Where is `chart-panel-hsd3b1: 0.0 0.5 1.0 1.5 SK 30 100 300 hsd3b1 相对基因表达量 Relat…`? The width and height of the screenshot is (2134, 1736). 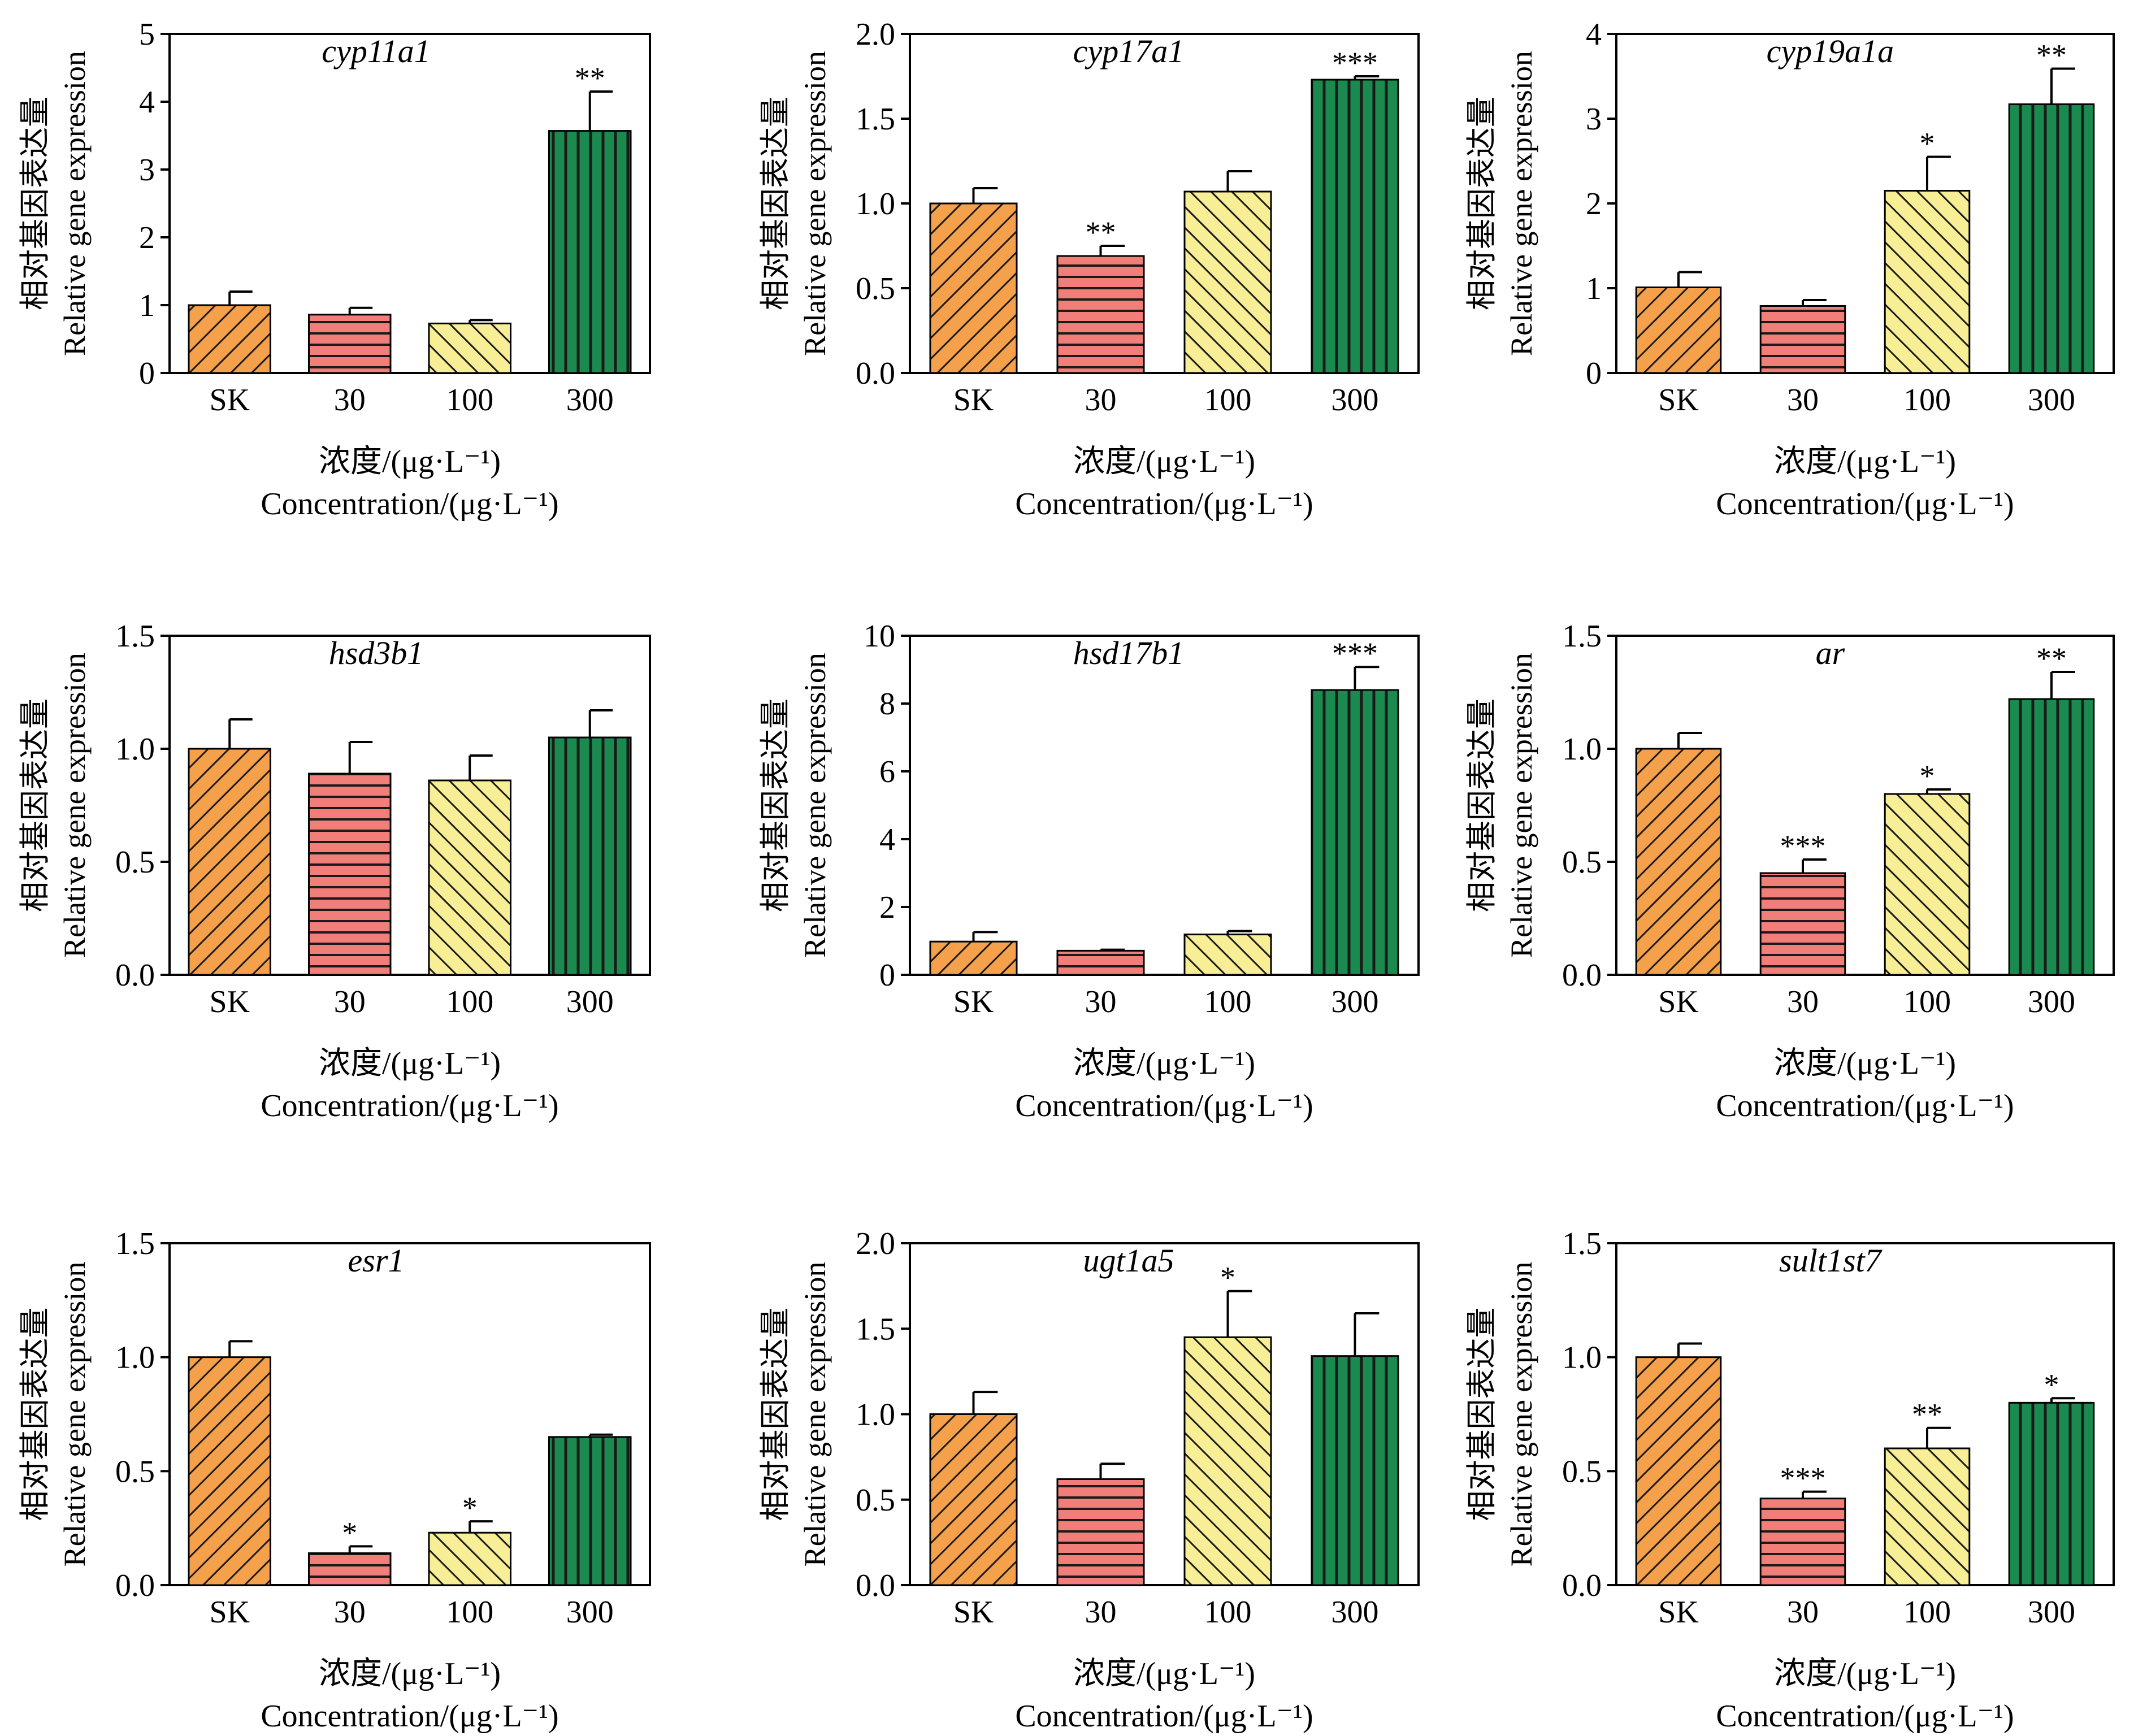 chart-panel-hsd3b1: 0.0 0.5 1.0 1.5 SK 30 100 300 hsd3b1 相对基因表达量 Relat… is located at coordinates (334, 871).